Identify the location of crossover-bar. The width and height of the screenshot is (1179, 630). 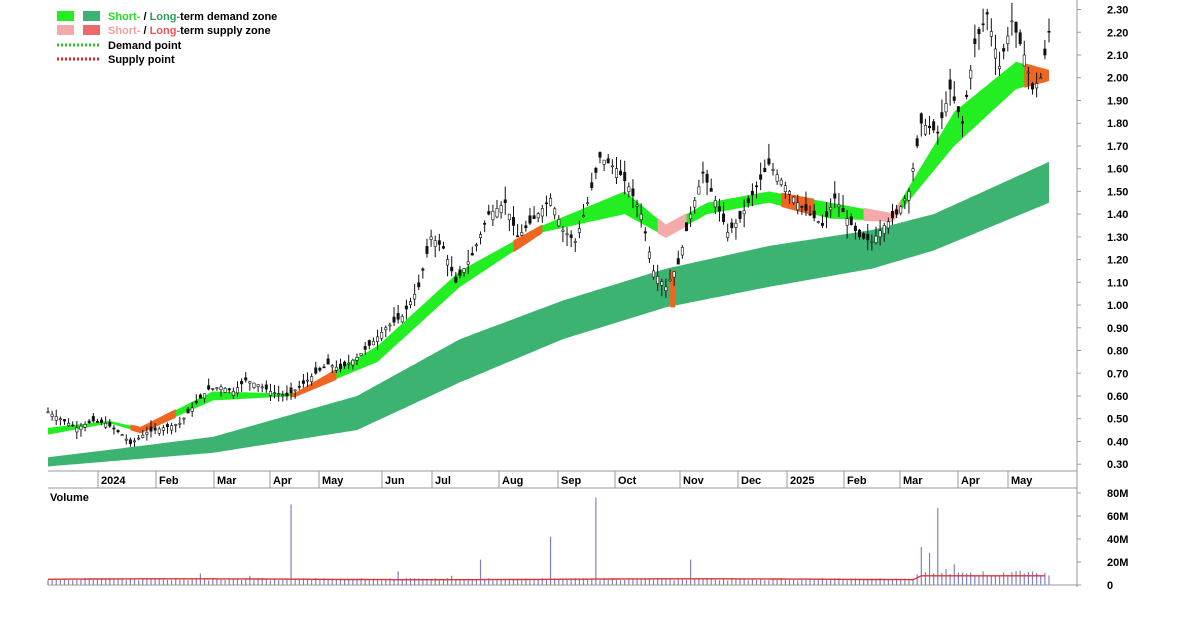
(673, 289).